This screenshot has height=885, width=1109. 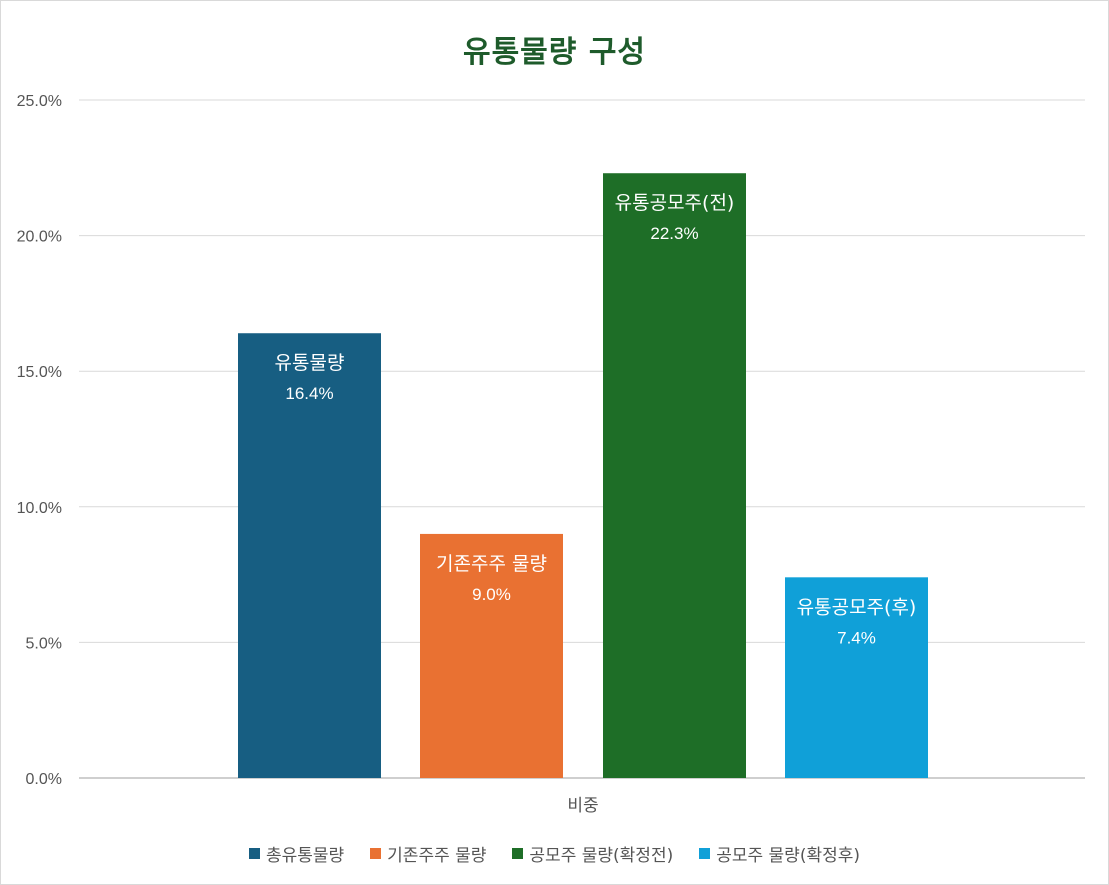 What do you see at coordinates (856, 637) in the screenshot?
I see `bar-value-label: 7.4%` at bounding box center [856, 637].